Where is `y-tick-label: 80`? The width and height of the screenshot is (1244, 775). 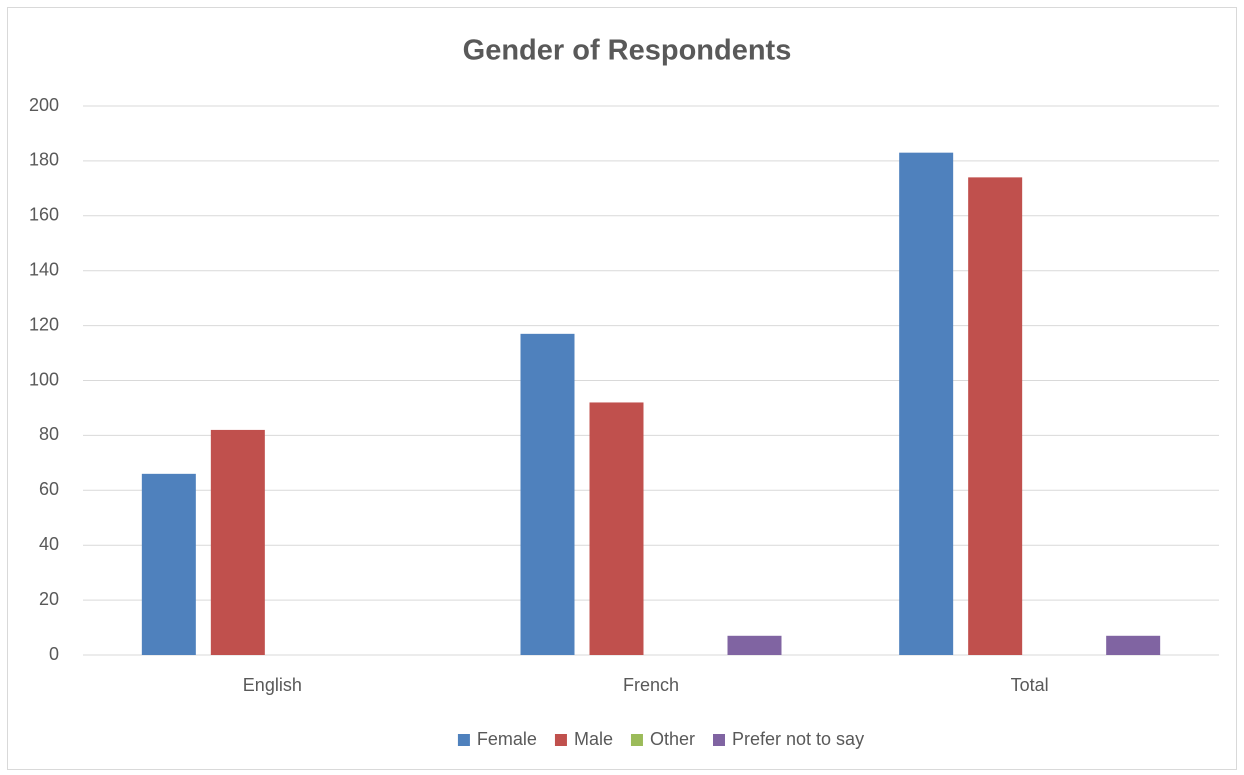 y-tick-label: 80 is located at coordinates (49, 434).